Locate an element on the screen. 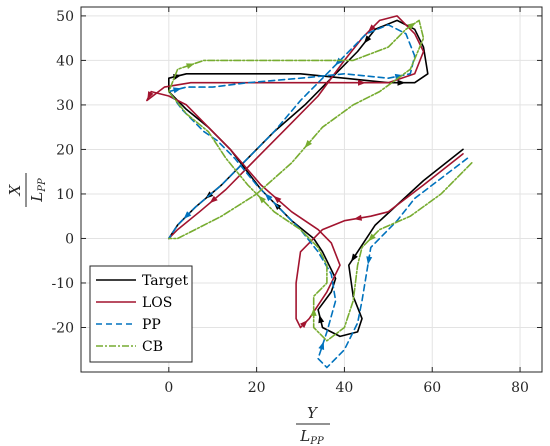  x-axis-label-denominator: L is located at coordinates (304, 436).